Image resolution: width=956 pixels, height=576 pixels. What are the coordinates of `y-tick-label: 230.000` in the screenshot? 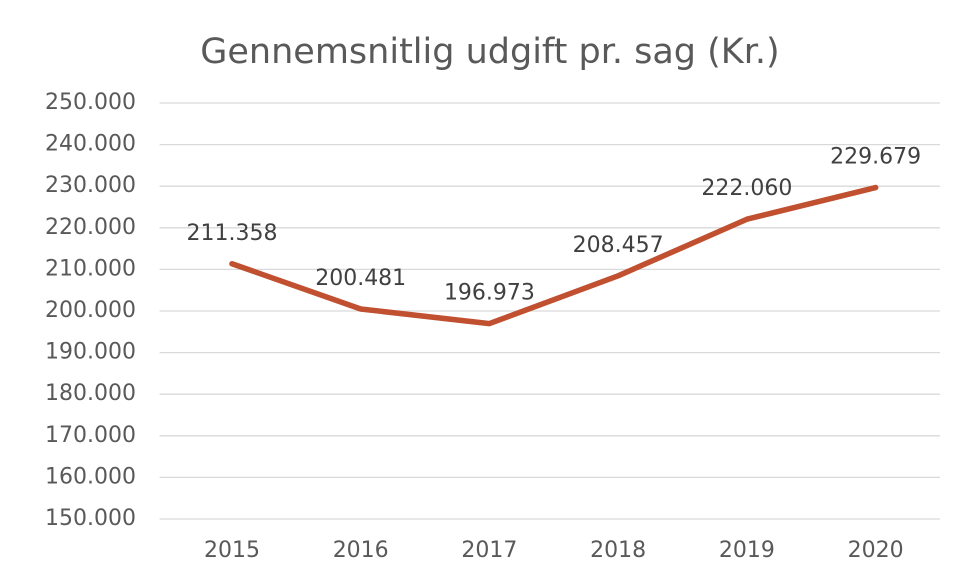 It's located at (90, 185).